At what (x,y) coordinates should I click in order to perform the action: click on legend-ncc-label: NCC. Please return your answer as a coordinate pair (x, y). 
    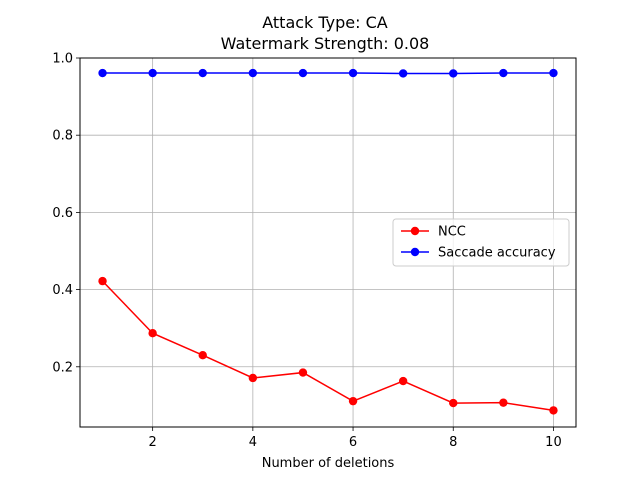
    Looking at the image, I should click on (452, 232).